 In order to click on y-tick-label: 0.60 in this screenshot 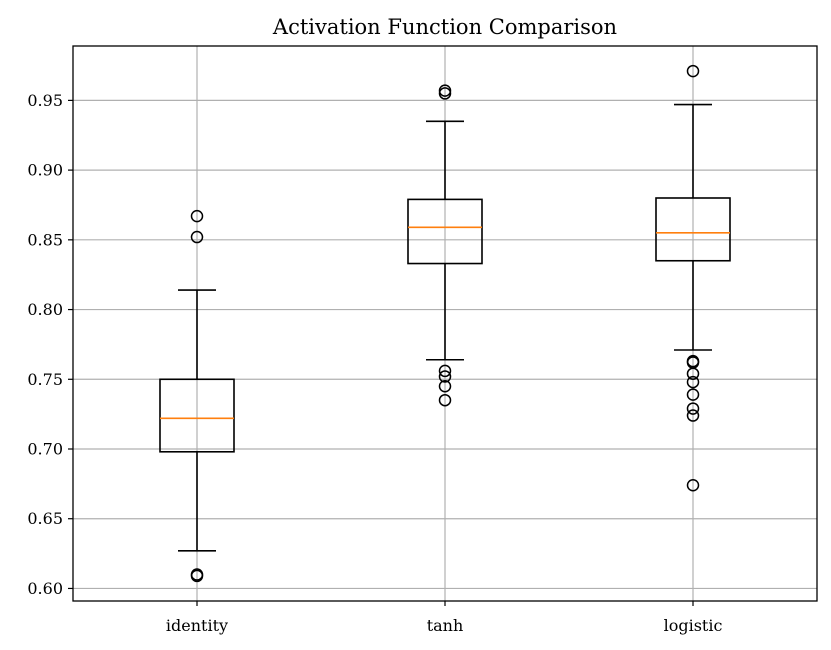, I will do `click(45, 588)`.